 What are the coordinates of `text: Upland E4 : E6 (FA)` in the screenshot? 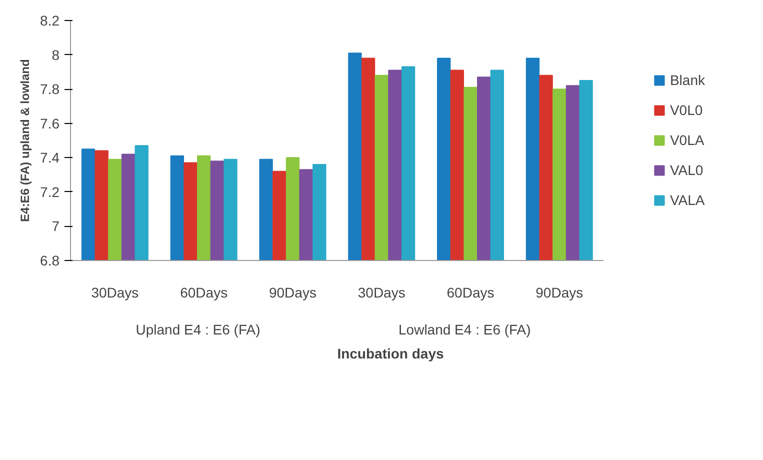 It's located at (198, 330).